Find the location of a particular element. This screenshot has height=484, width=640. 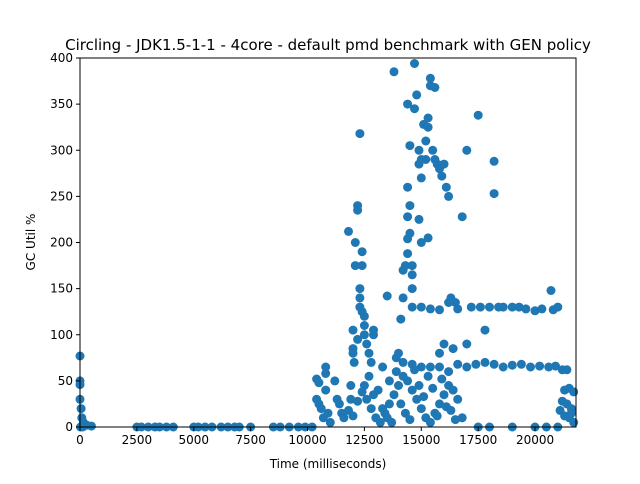

y-tick-label: 350 is located at coordinates (61, 104).